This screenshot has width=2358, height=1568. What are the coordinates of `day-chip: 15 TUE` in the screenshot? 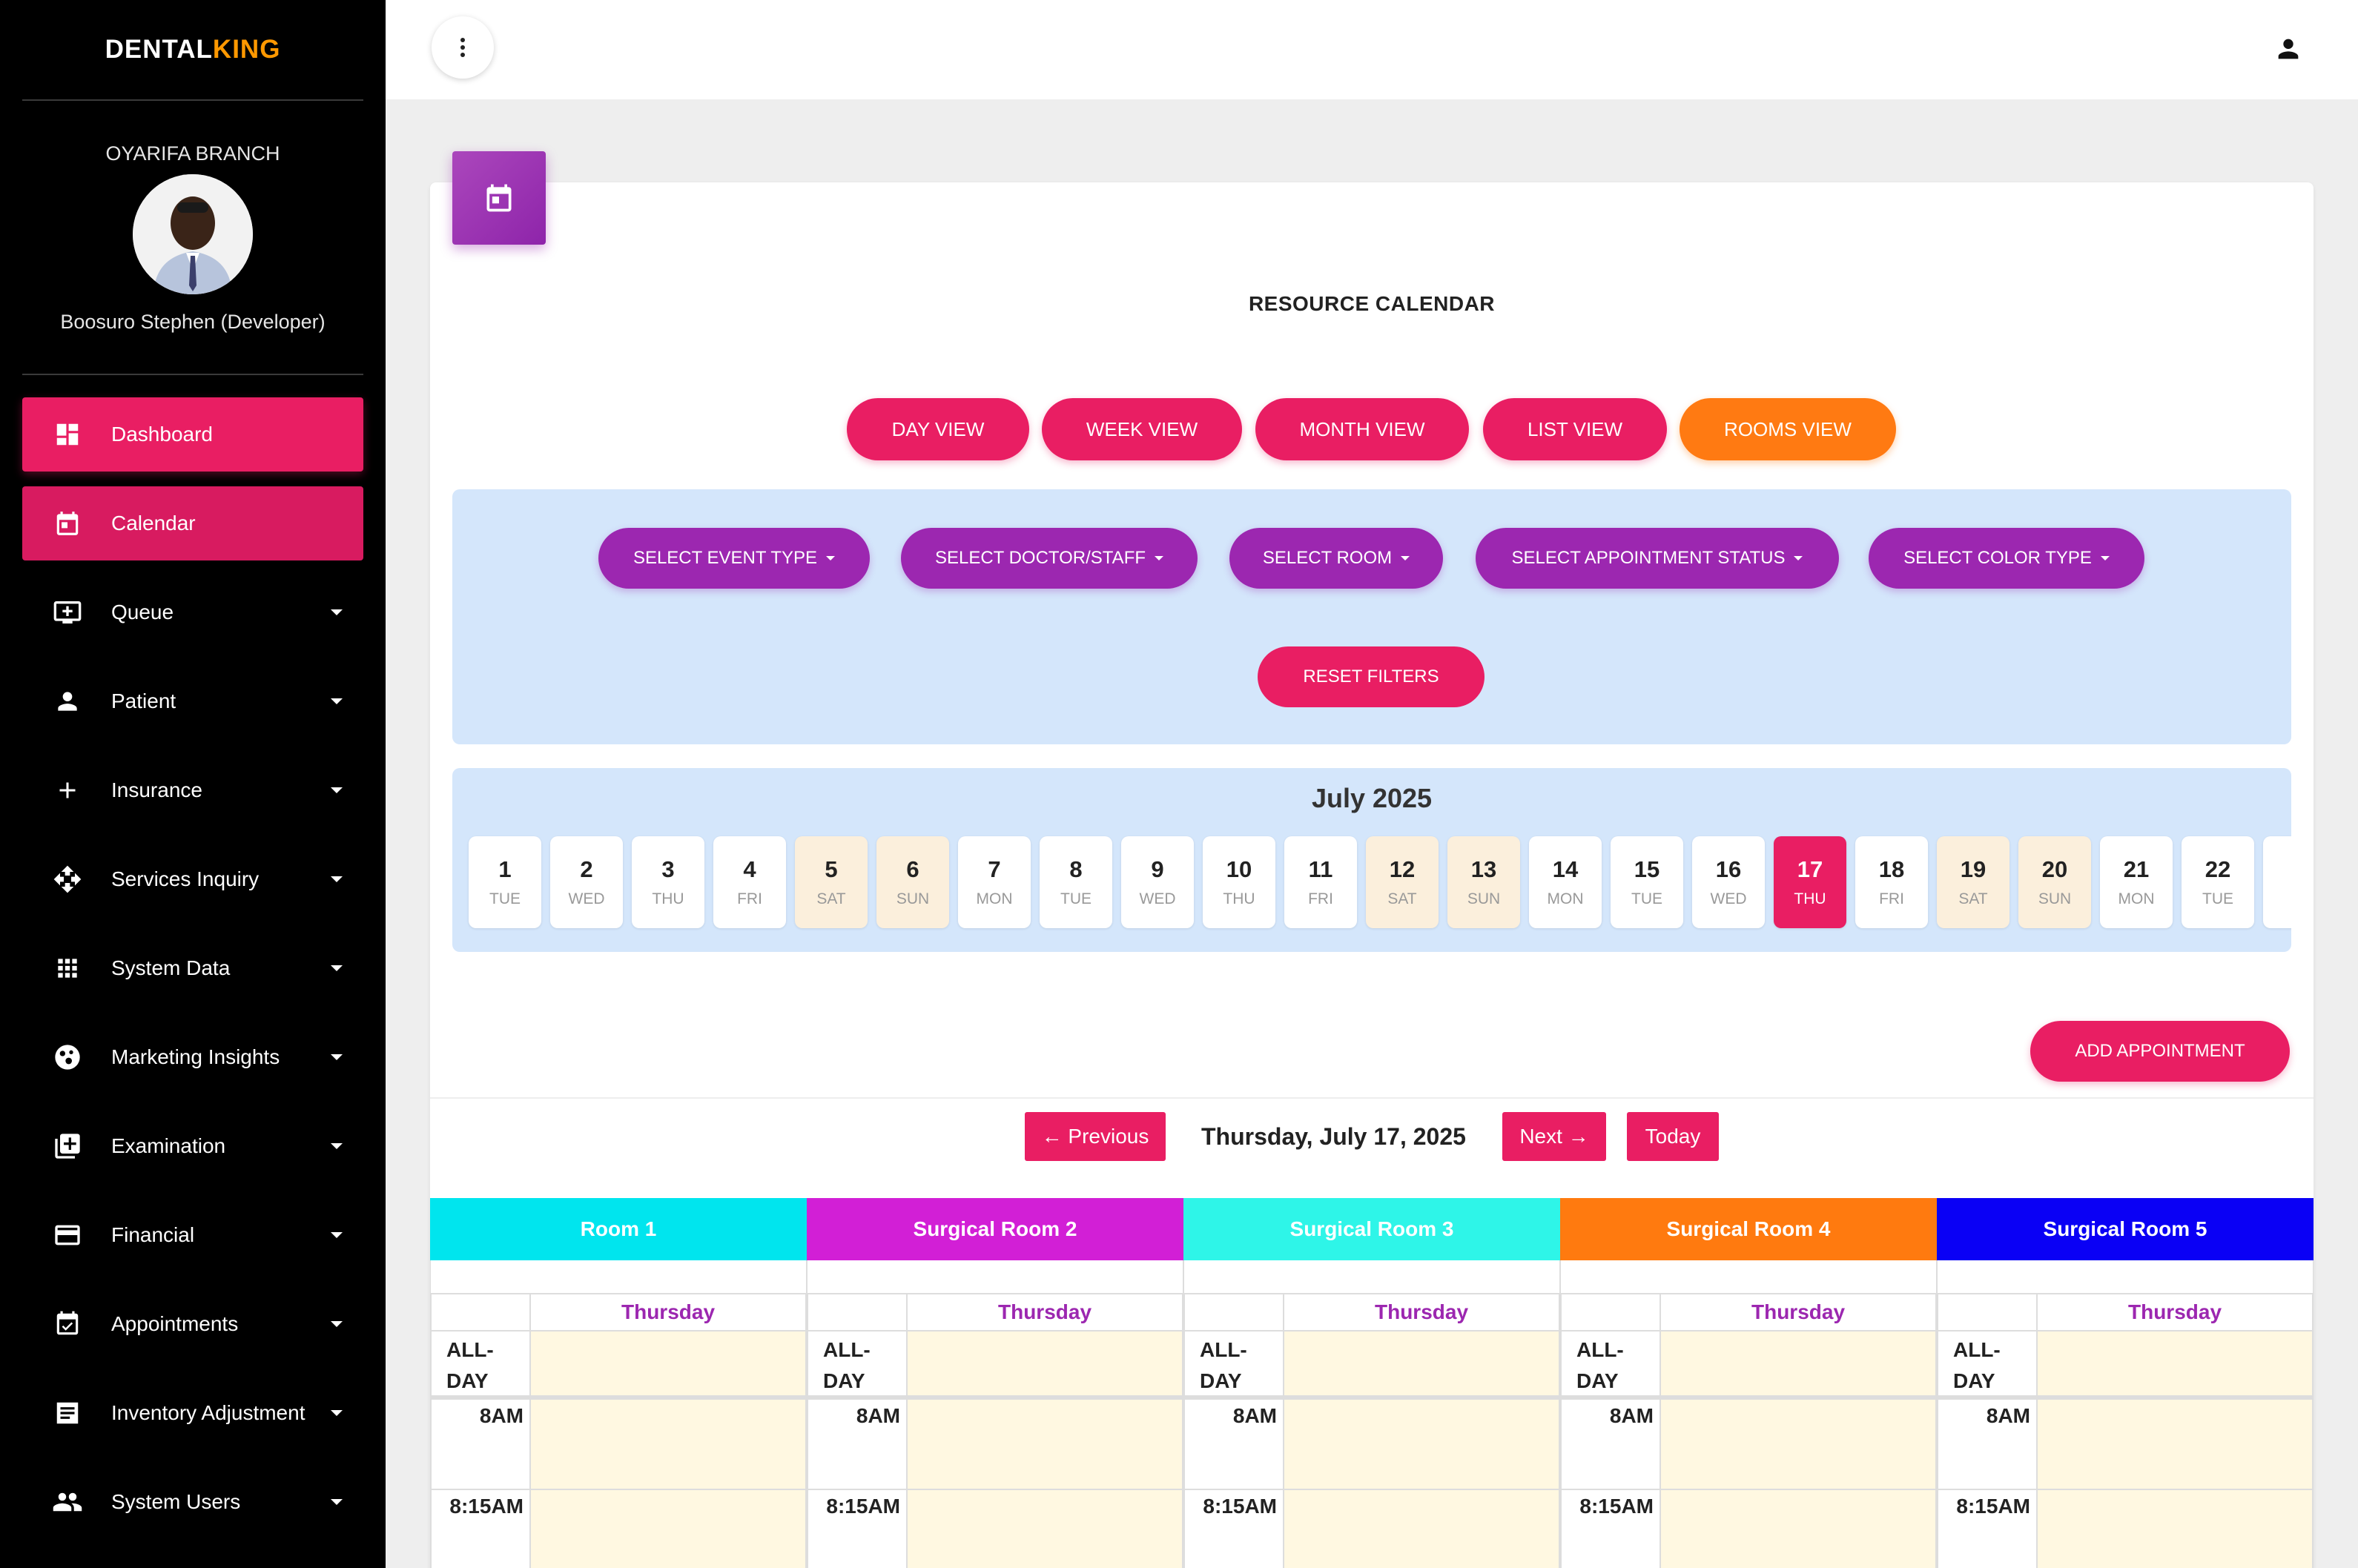 It's located at (1647, 882).